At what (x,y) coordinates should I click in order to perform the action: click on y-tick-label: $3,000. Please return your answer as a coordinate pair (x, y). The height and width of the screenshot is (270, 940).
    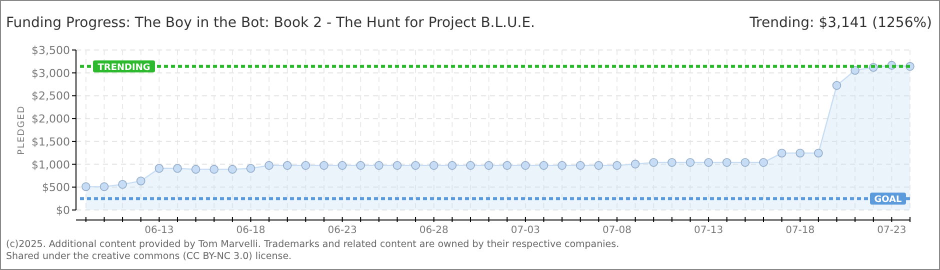
    Looking at the image, I should click on (51, 73).